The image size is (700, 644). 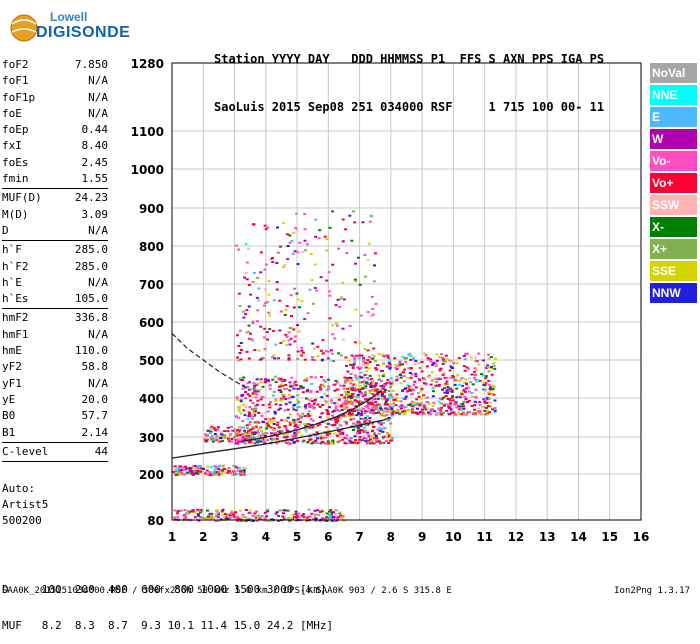 What do you see at coordinates (91, 198) in the screenshot?
I see `param-value: 24.23` at bounding box center [91, 198].